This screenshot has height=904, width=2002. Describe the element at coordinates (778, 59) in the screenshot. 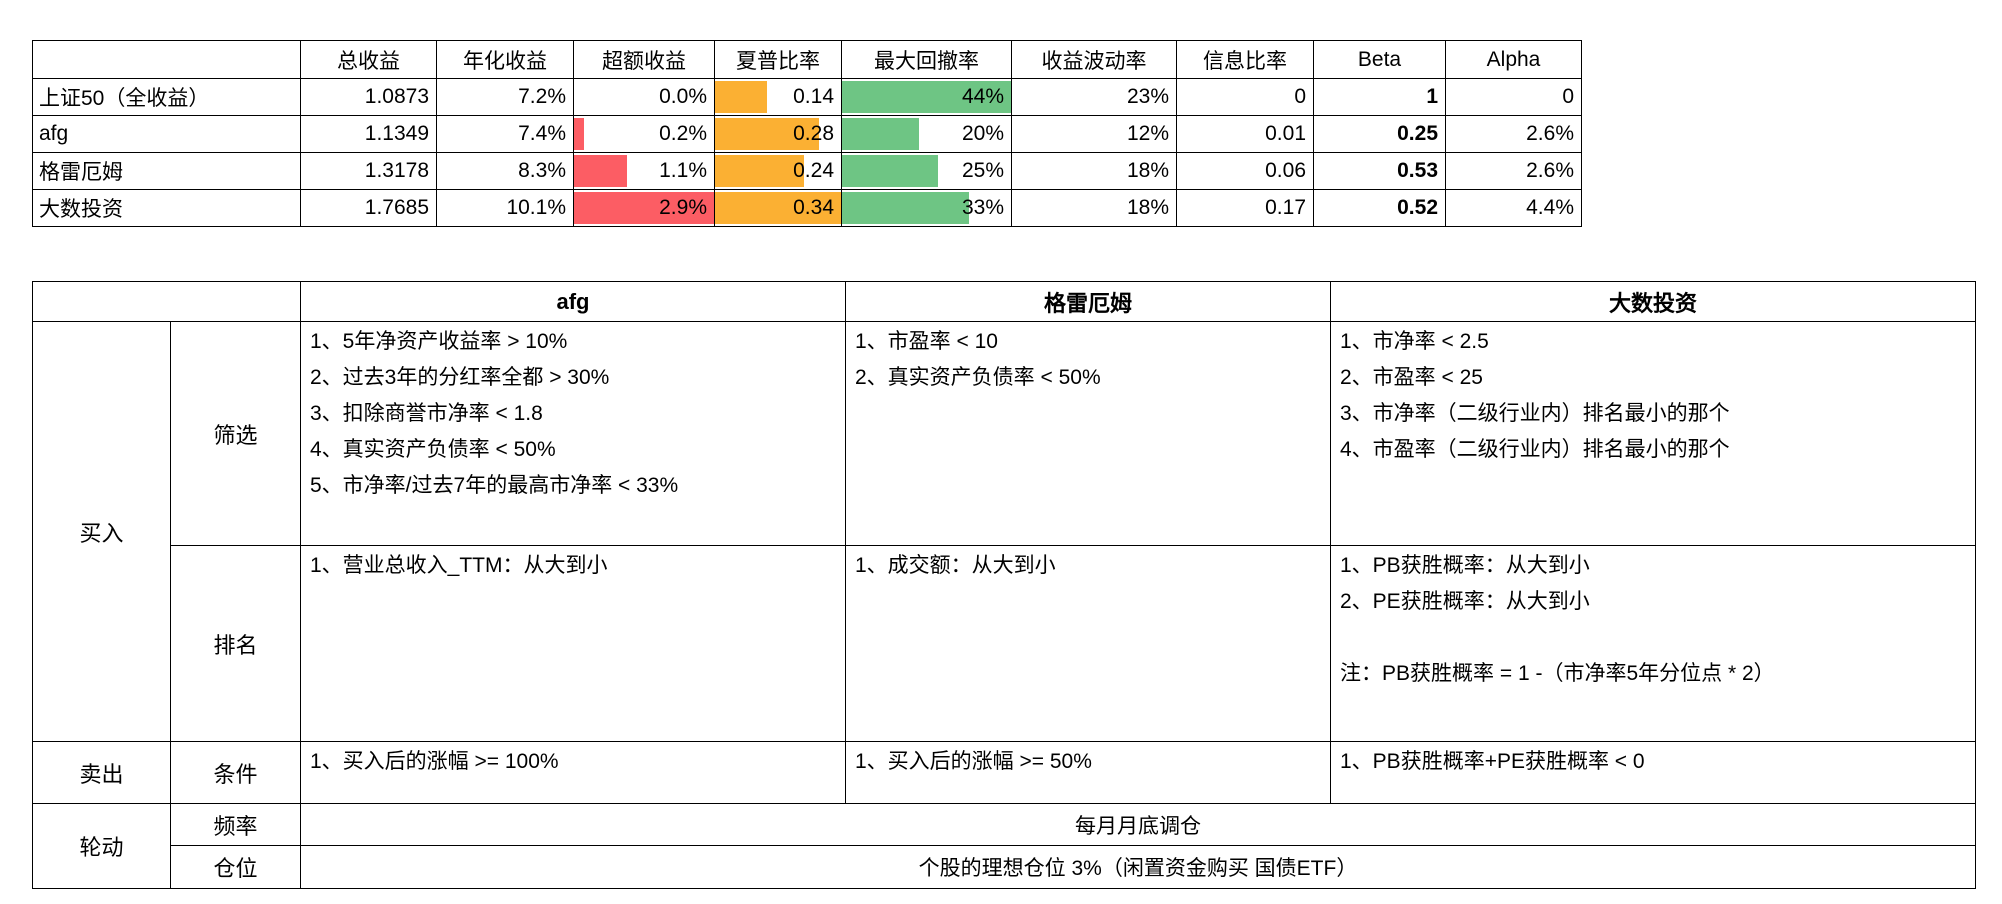

I see `col-header-sharpe: 夏普比率` at that location.